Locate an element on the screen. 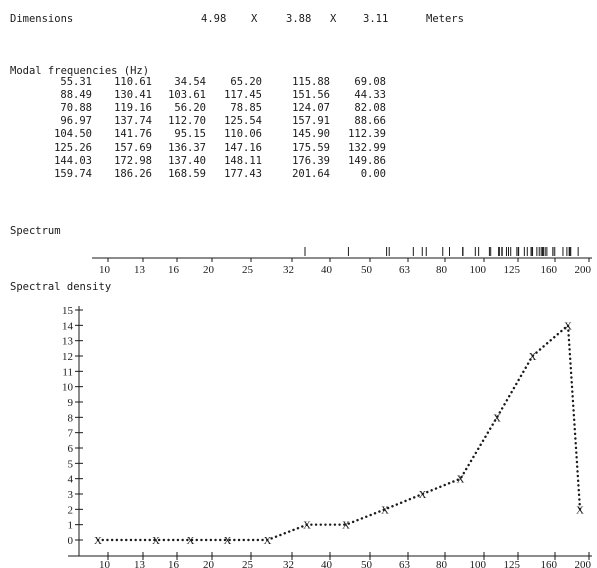 The height and width of the screenshot is (568, 597). spectrum-title: Spectrum is located at coordinates (35, 231).